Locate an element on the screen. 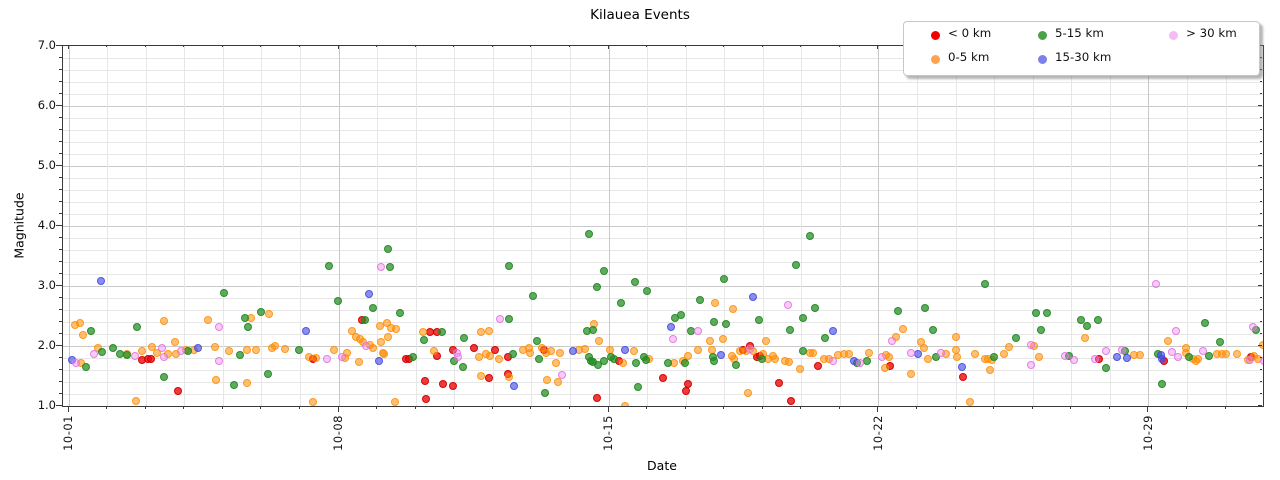 Image resolution: width=1280 pixels, height=480 pixels. x-tick is located at coordinates (338, 409).